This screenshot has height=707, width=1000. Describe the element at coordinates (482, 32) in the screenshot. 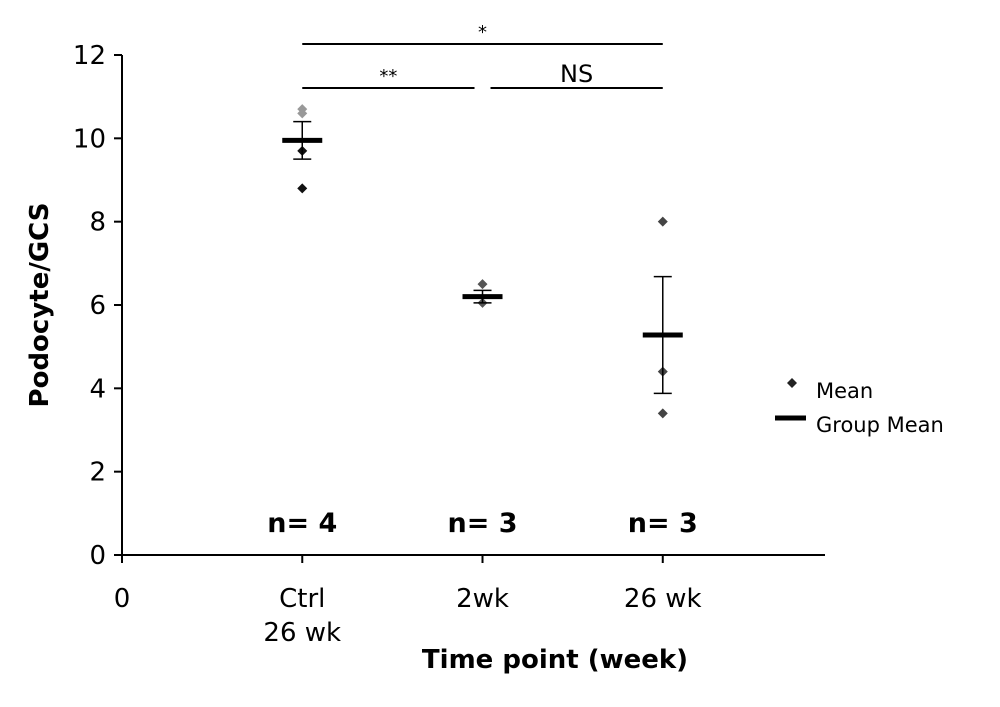

I see `significance-label: *` at that location.